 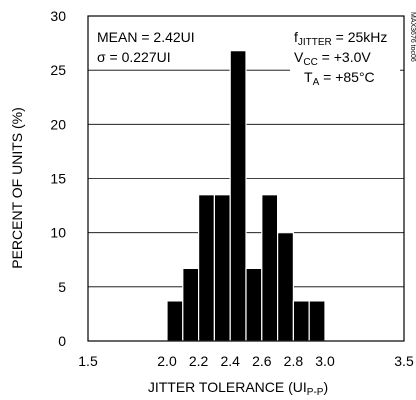 I want to click on annotation-left-bg, so click(x=148, y=47).